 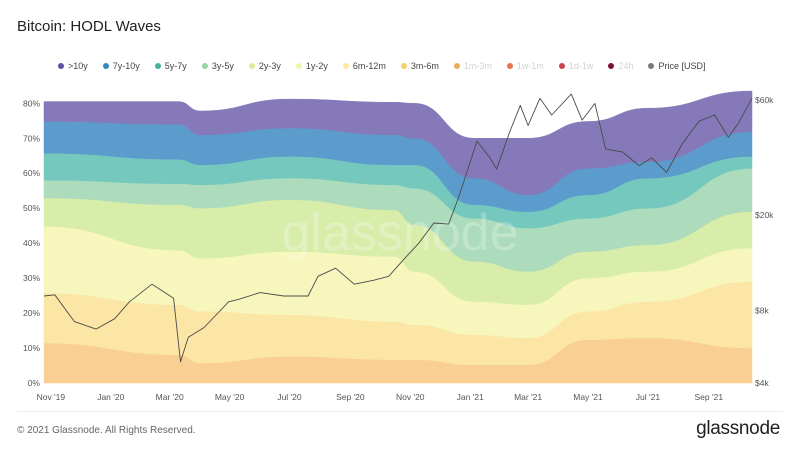 What do you see at coordinates (34, 383) in the screenshot?
I see `y-tick-label: 0%` at bounding box center [34, 383].